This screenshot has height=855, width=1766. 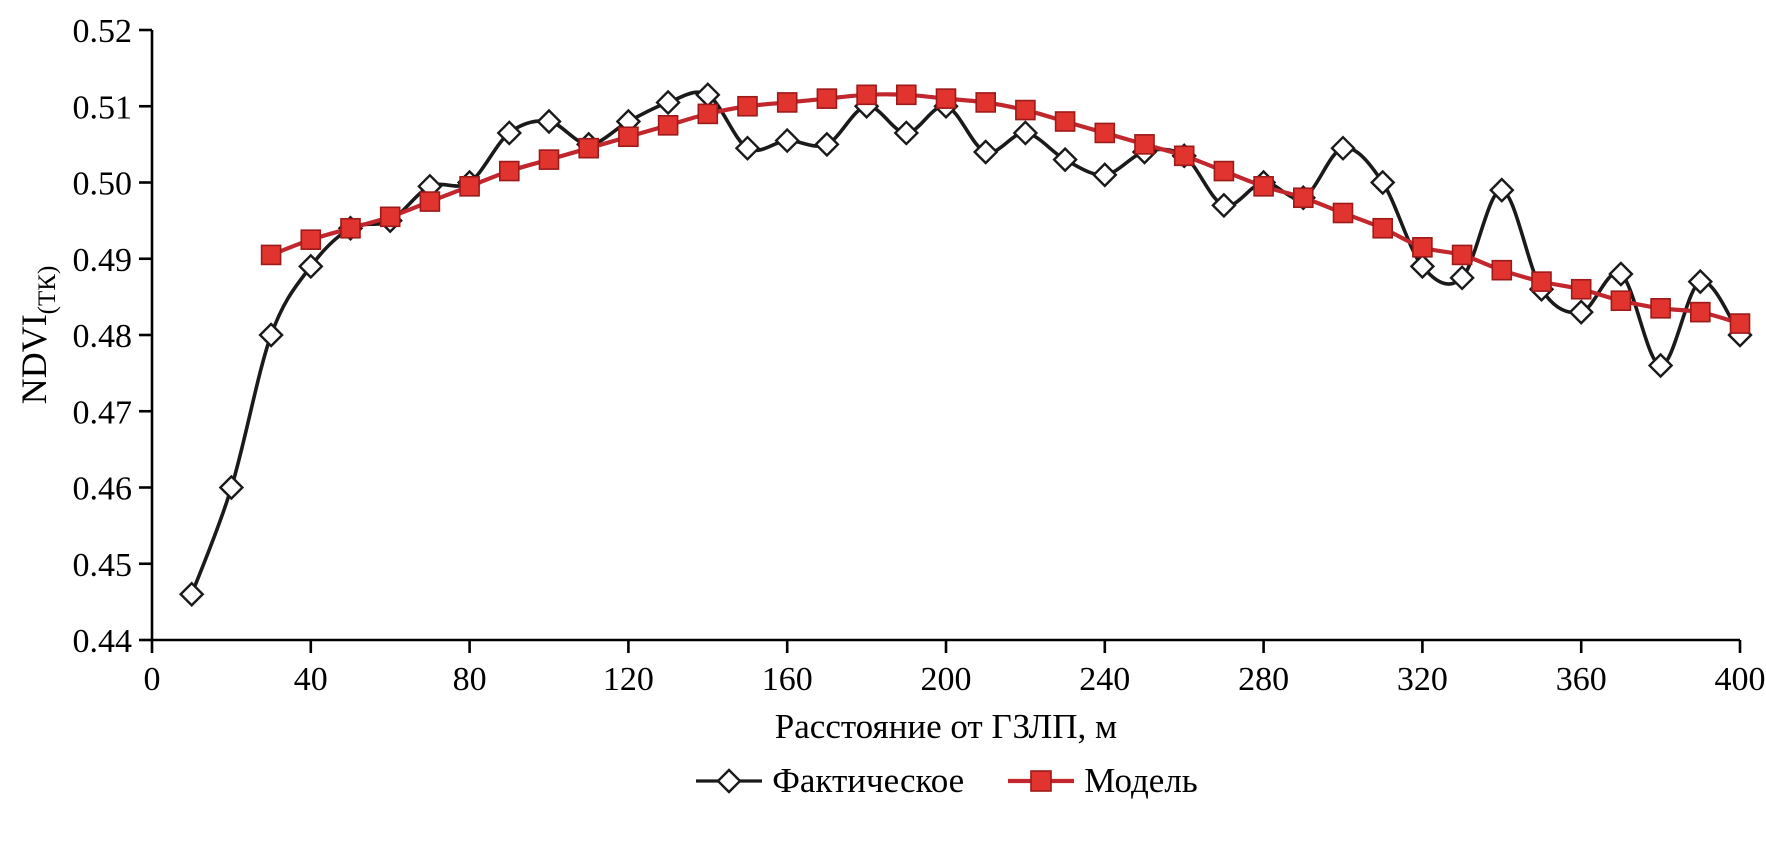 What do you see at coordinates (1422, 679) in the screenshot?
I see `svg-text: 320` at bounding box center [1422, 679].